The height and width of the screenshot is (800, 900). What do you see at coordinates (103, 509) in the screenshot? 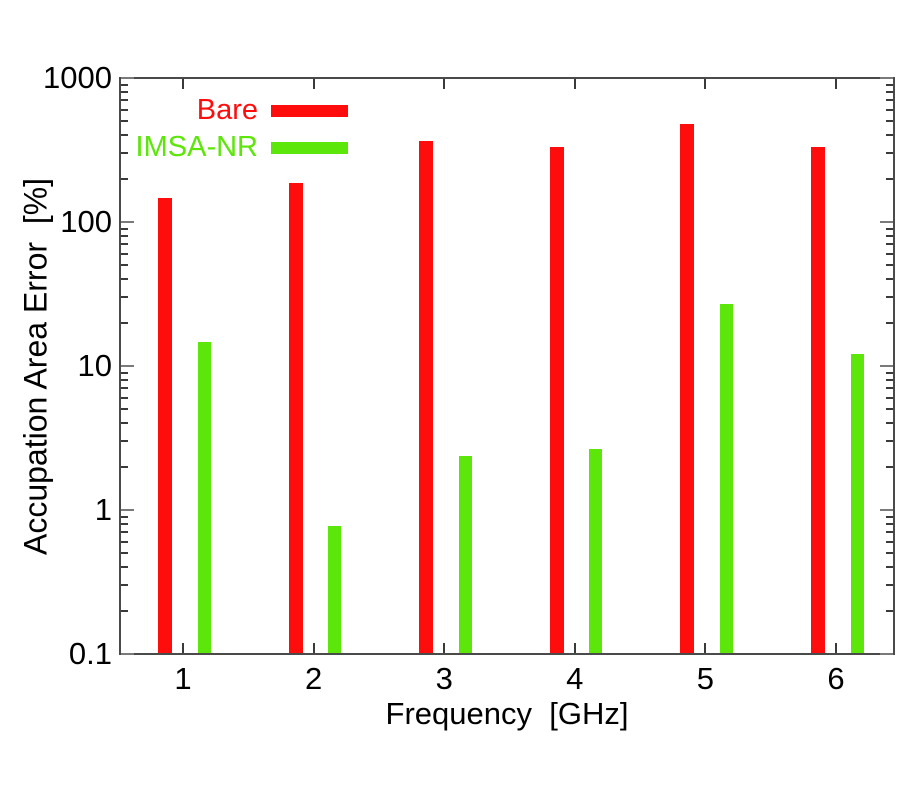
I see `y-tick-label: 1` at bounding box center [103, 509].